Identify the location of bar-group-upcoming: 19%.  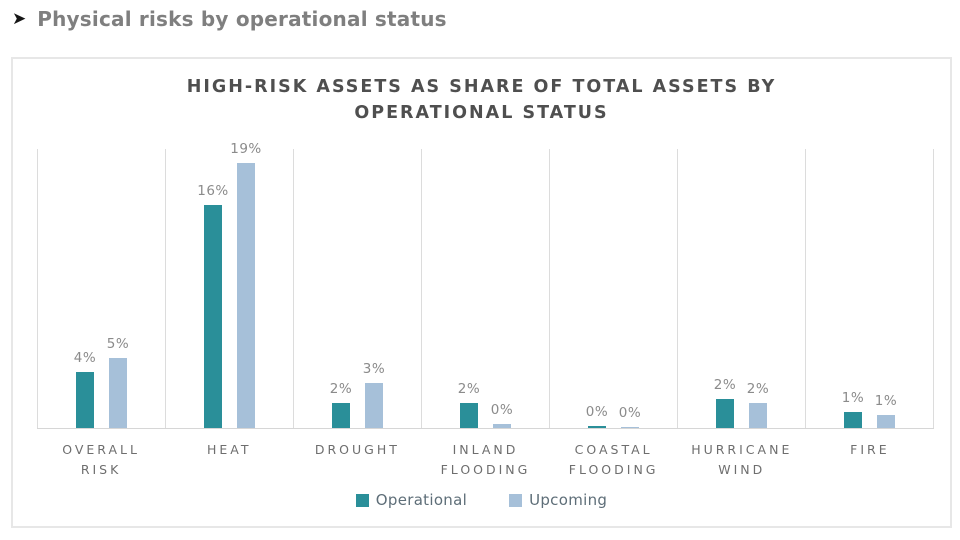
(245, 284).